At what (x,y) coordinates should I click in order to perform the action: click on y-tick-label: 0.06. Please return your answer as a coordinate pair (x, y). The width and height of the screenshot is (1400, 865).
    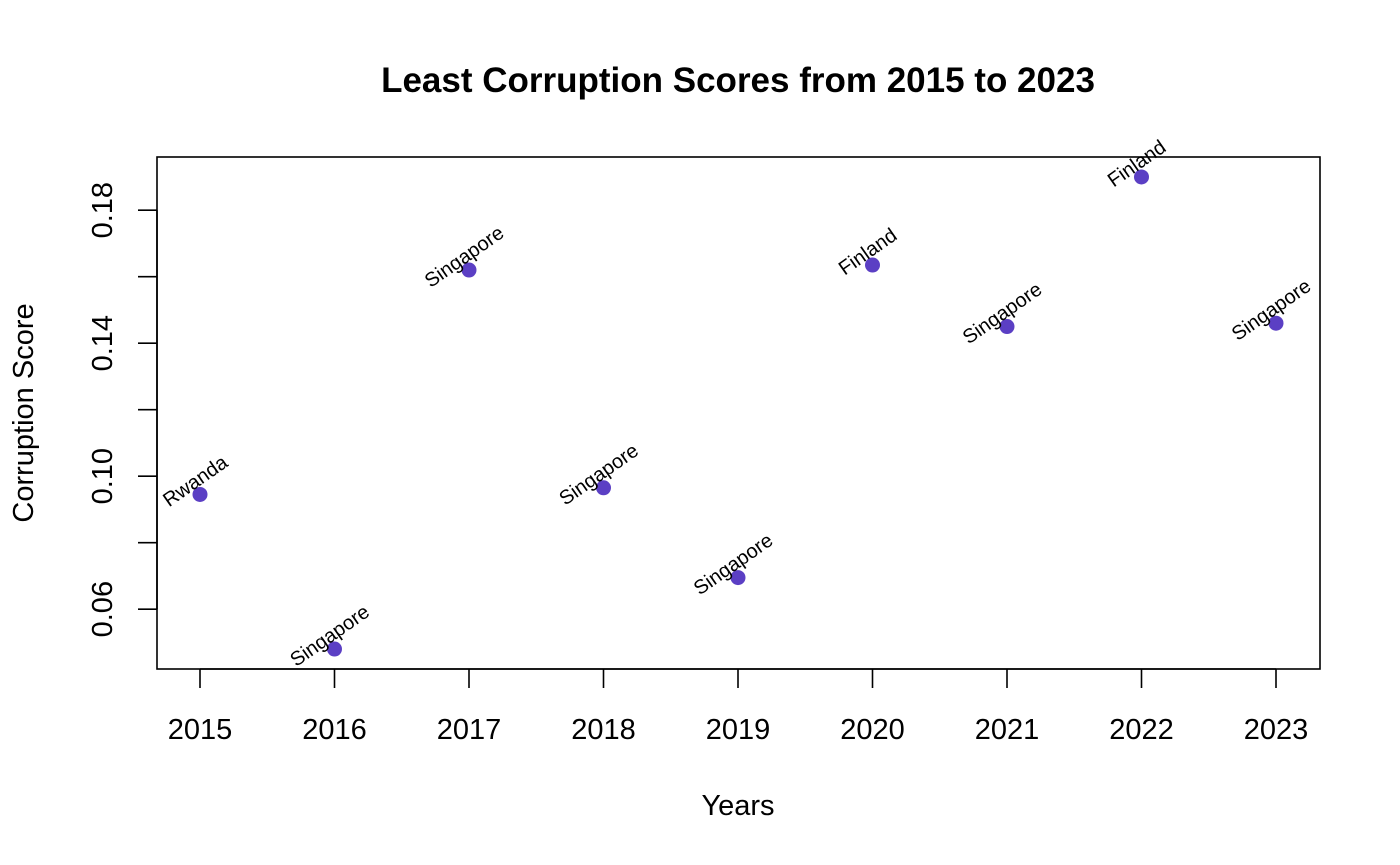
    Looking at the image, I should click on (103, 609).